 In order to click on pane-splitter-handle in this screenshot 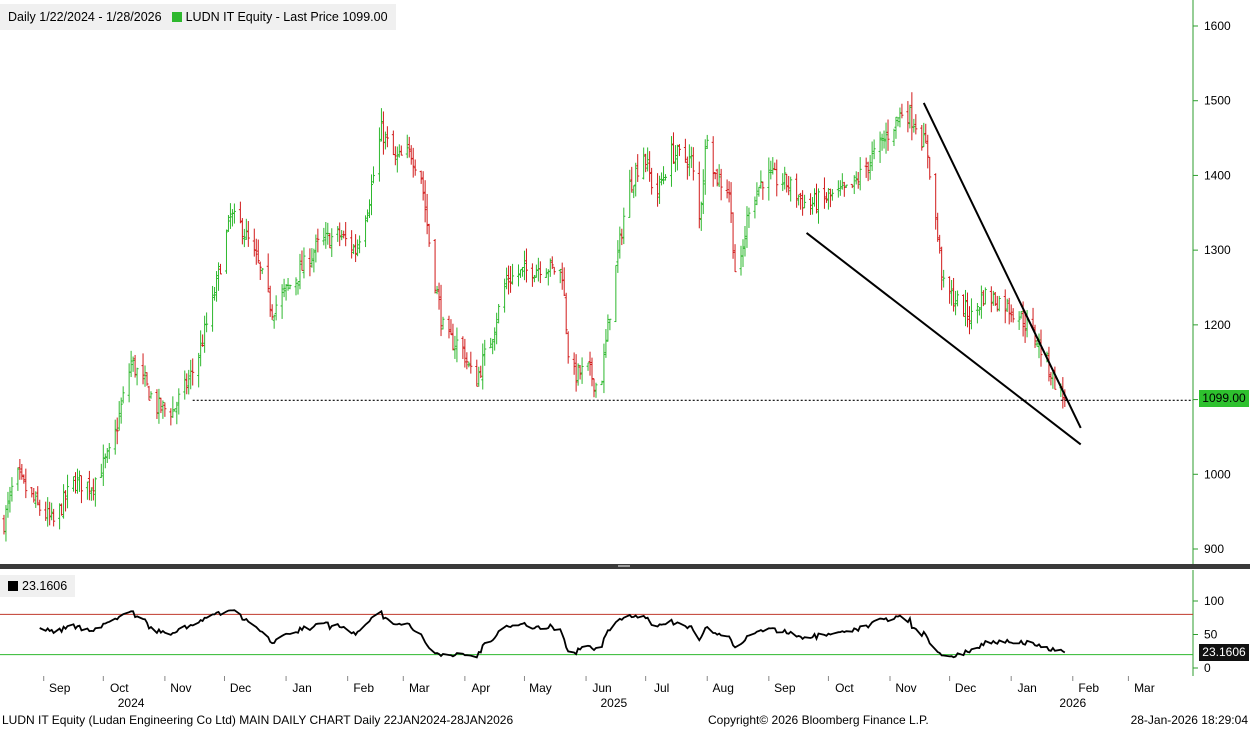, I will do `click(624, 566)`.